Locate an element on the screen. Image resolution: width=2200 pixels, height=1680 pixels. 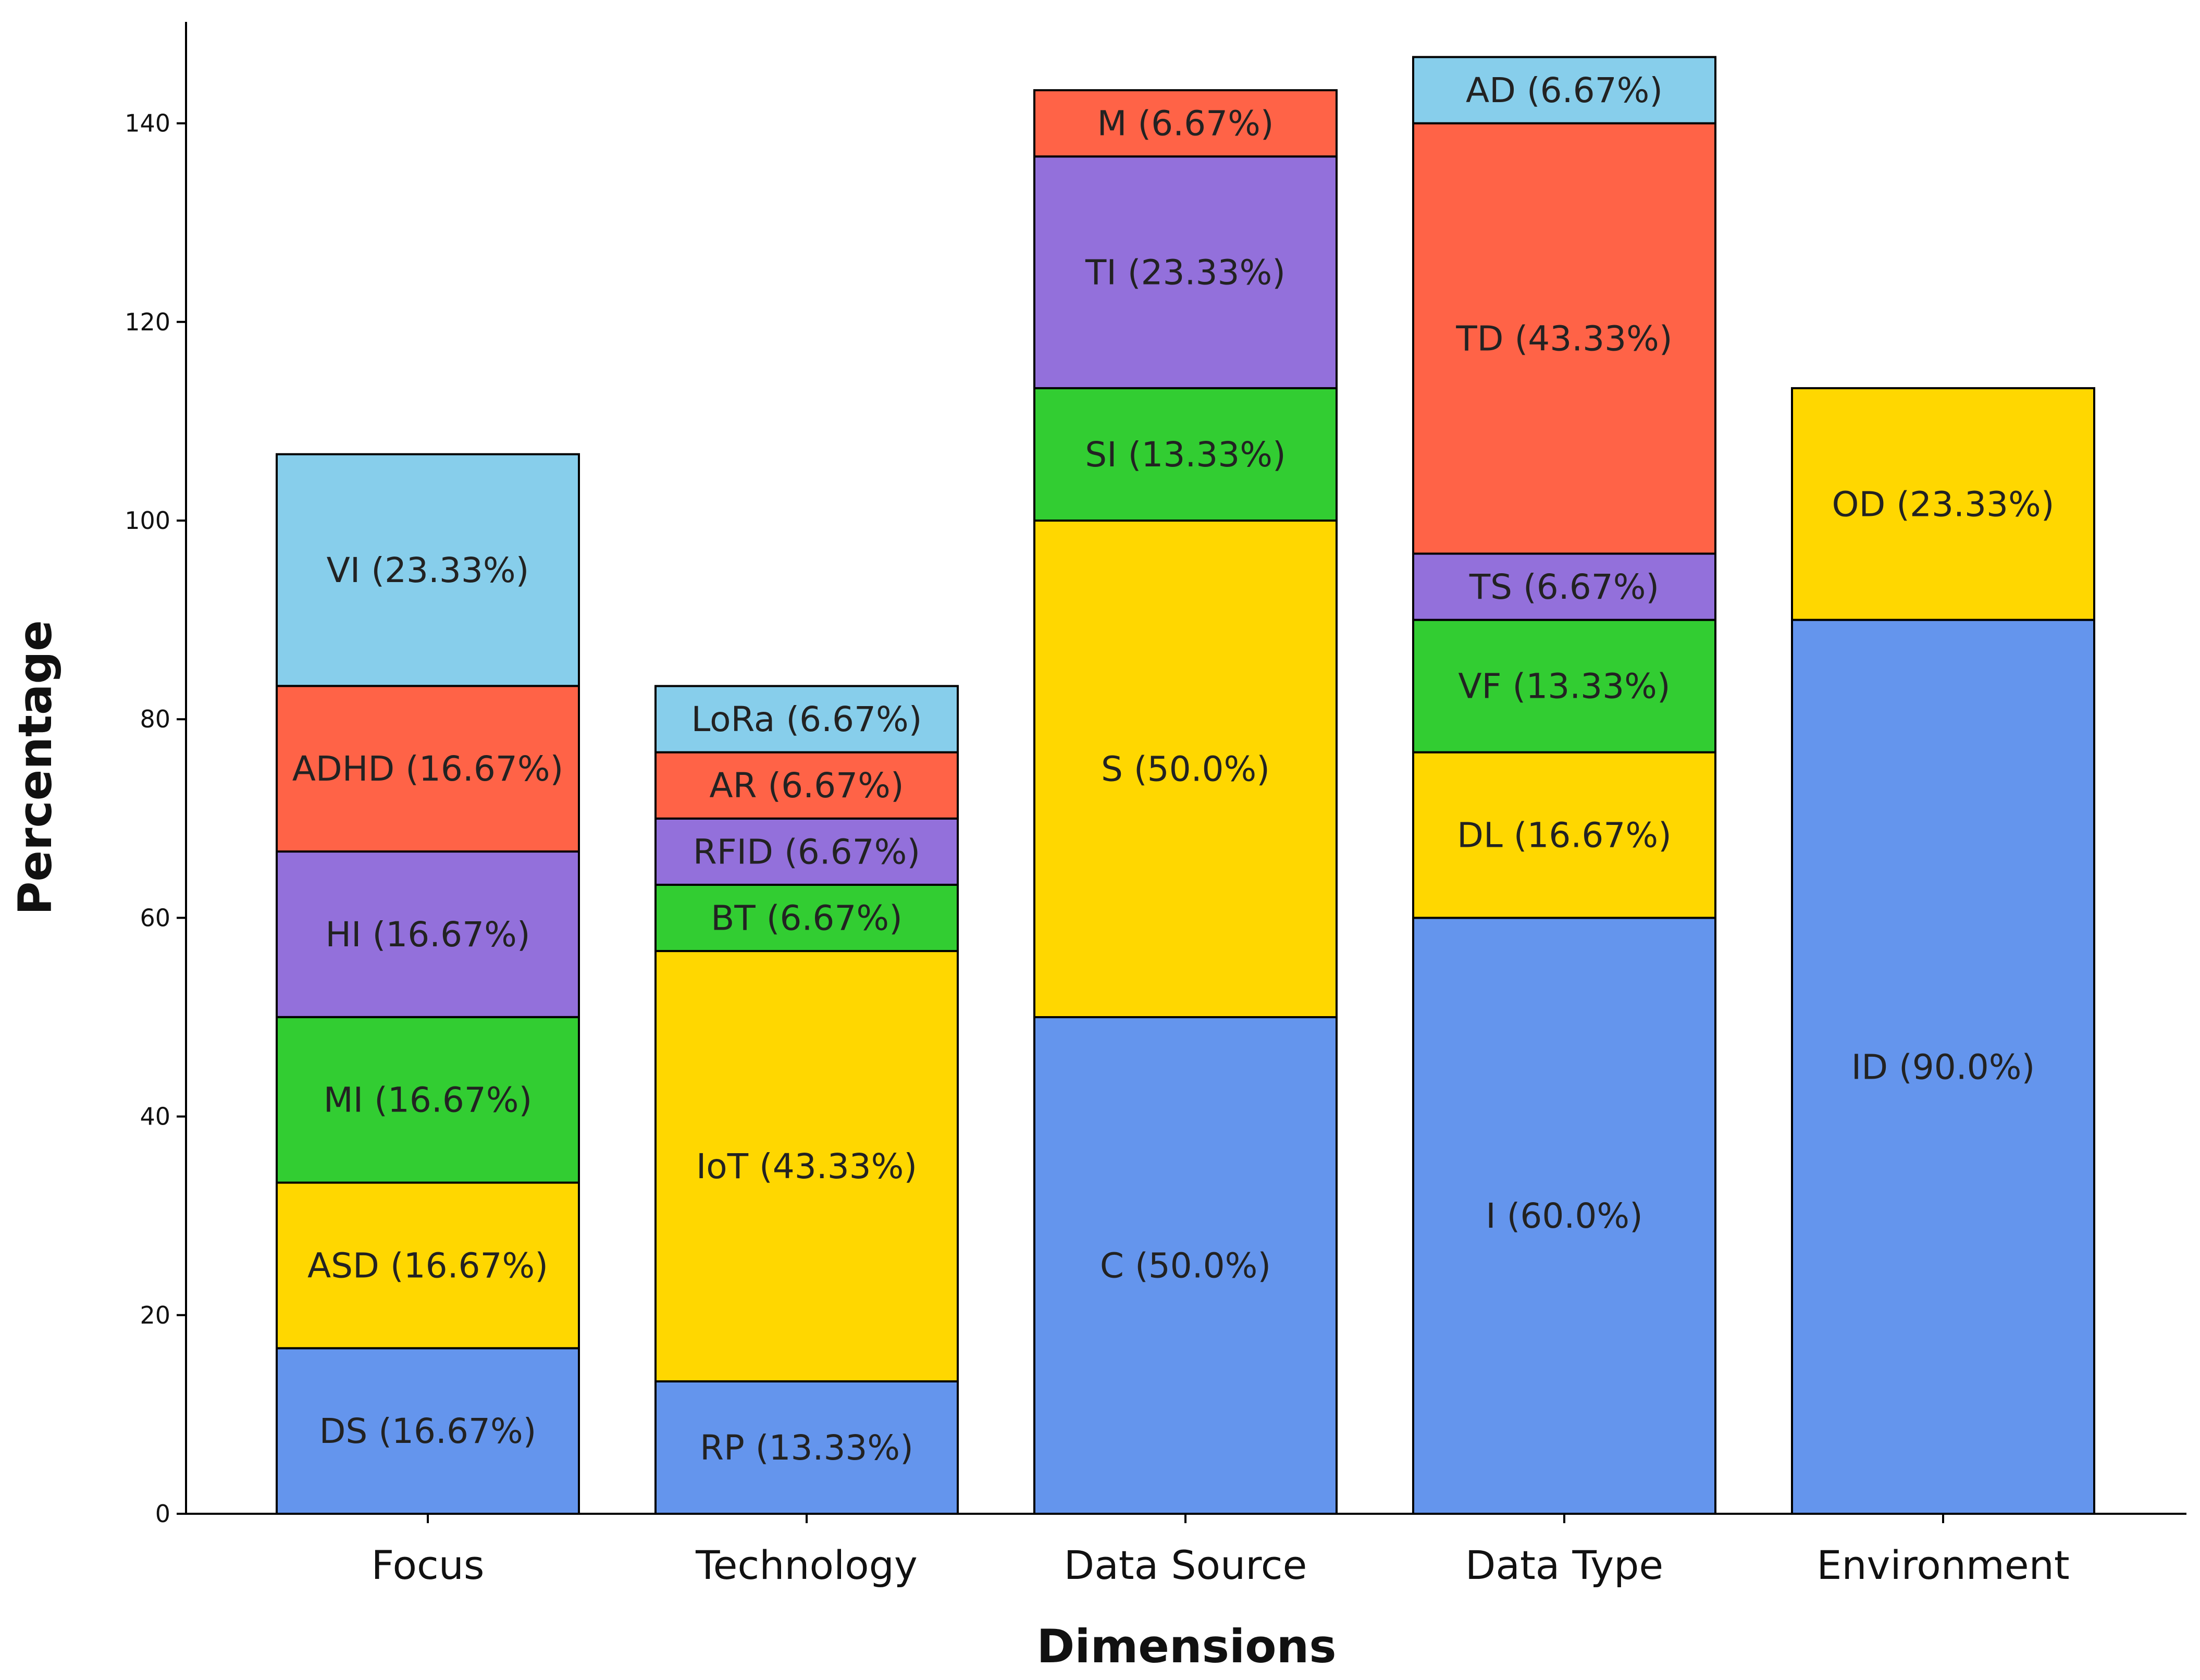
x-tick-label: Data Source is located at coordinates (1185, 1565).